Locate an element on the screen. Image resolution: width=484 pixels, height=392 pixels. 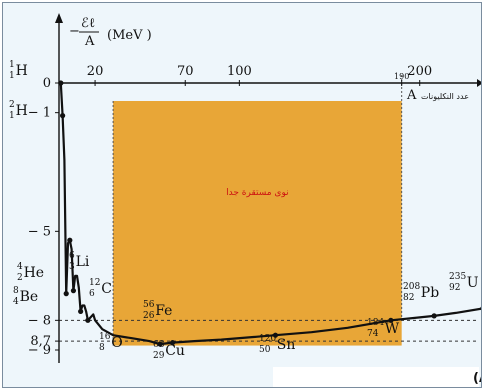
chart-caption: منحنى استون (Aston) is located at coordinates (477, 378).